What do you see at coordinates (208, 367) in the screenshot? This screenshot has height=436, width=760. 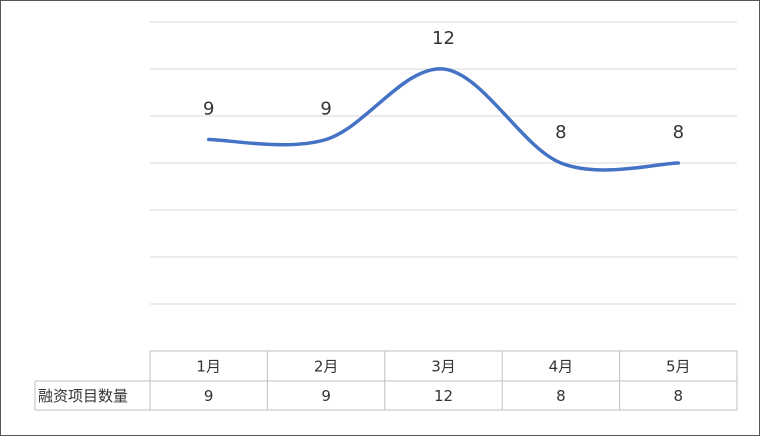 I see `x-tick-label: 1月` at bounding box center [208, 367].